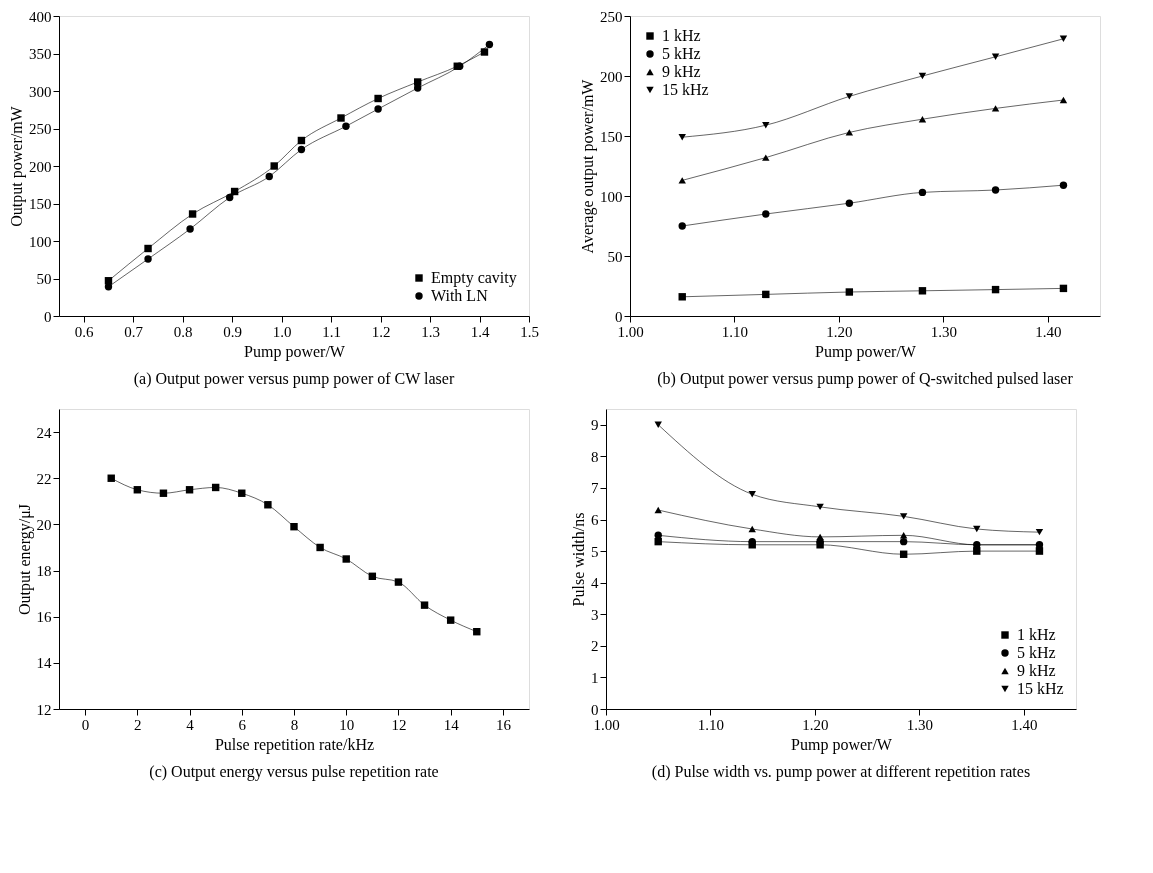 The width and height of the screenshot is (1153, 873). What do you see at coordinates (85, 724) in the screenshot?
I see `x-tick-label: 0` at bounding box center [85, 724].